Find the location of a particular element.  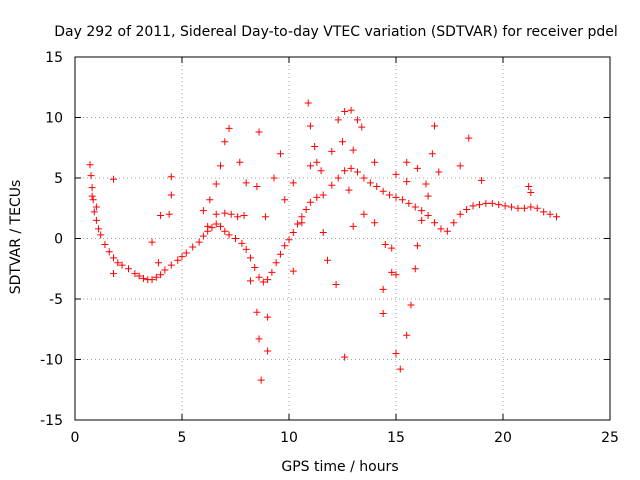

y-tick-label: 10 is located at coordinates (54, 119).